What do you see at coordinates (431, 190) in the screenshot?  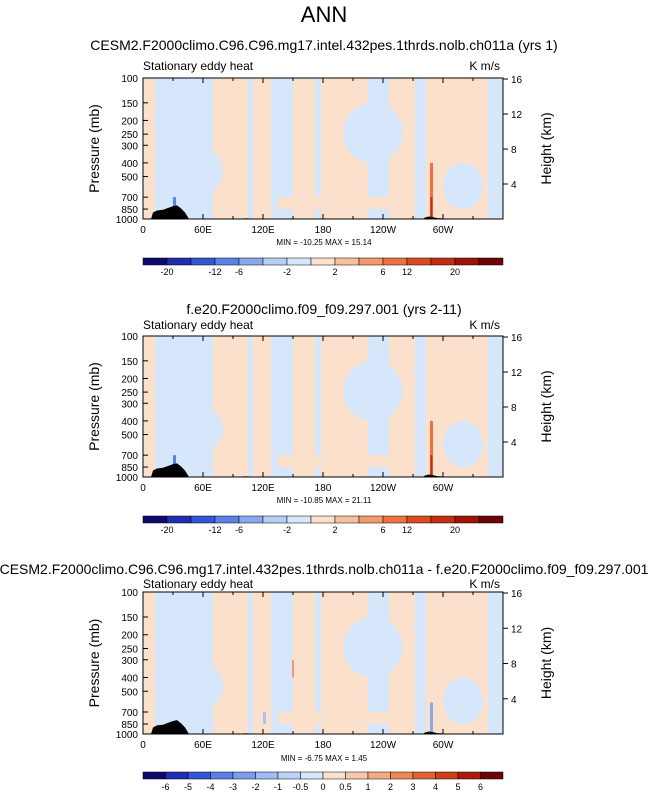 I see `max-streak` at bounding box center [431, 190].